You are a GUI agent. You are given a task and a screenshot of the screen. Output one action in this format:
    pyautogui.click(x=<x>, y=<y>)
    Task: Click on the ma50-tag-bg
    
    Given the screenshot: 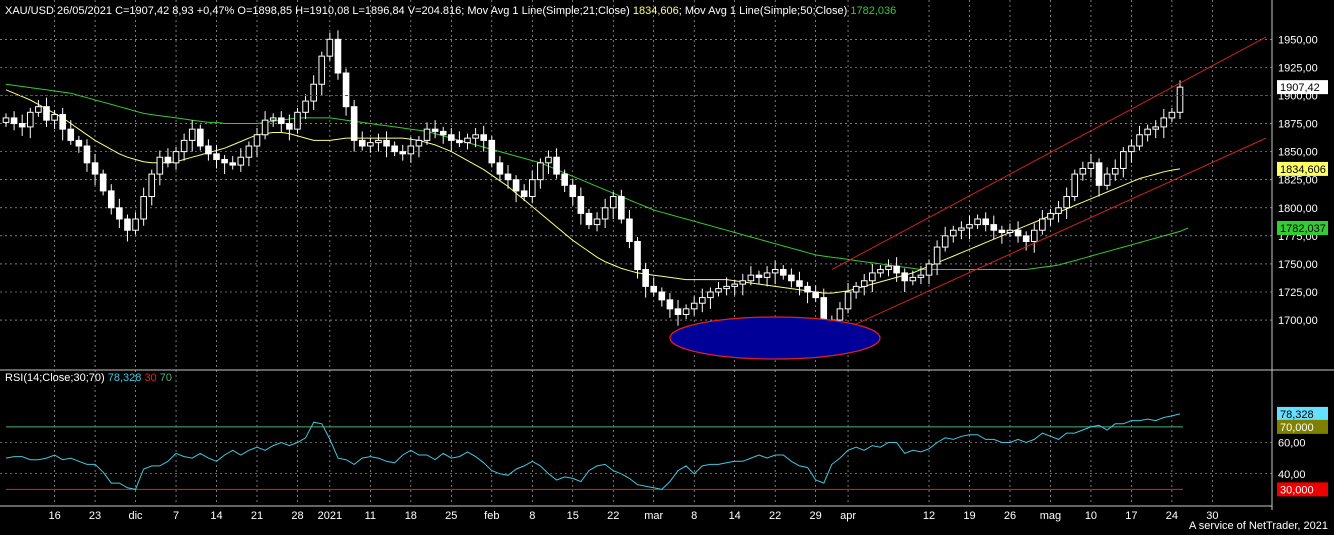 What is the action you would take?
    pyautogui.click(x=1302, y=227)
    